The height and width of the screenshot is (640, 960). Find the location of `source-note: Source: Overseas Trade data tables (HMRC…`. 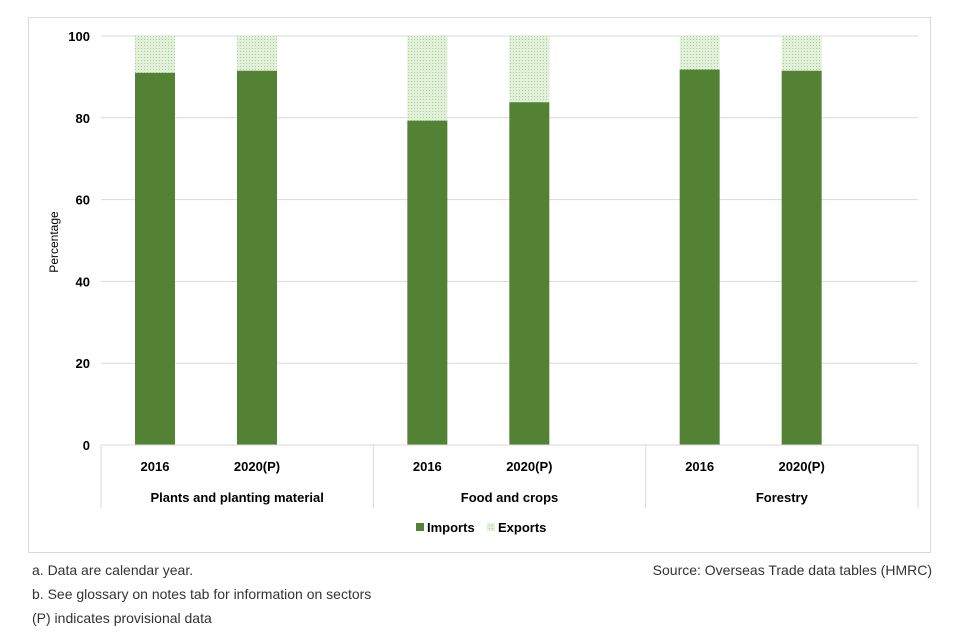

source-note: Source: Overseas Trade data tables (HMRC… is located at coordinates (792, 570).